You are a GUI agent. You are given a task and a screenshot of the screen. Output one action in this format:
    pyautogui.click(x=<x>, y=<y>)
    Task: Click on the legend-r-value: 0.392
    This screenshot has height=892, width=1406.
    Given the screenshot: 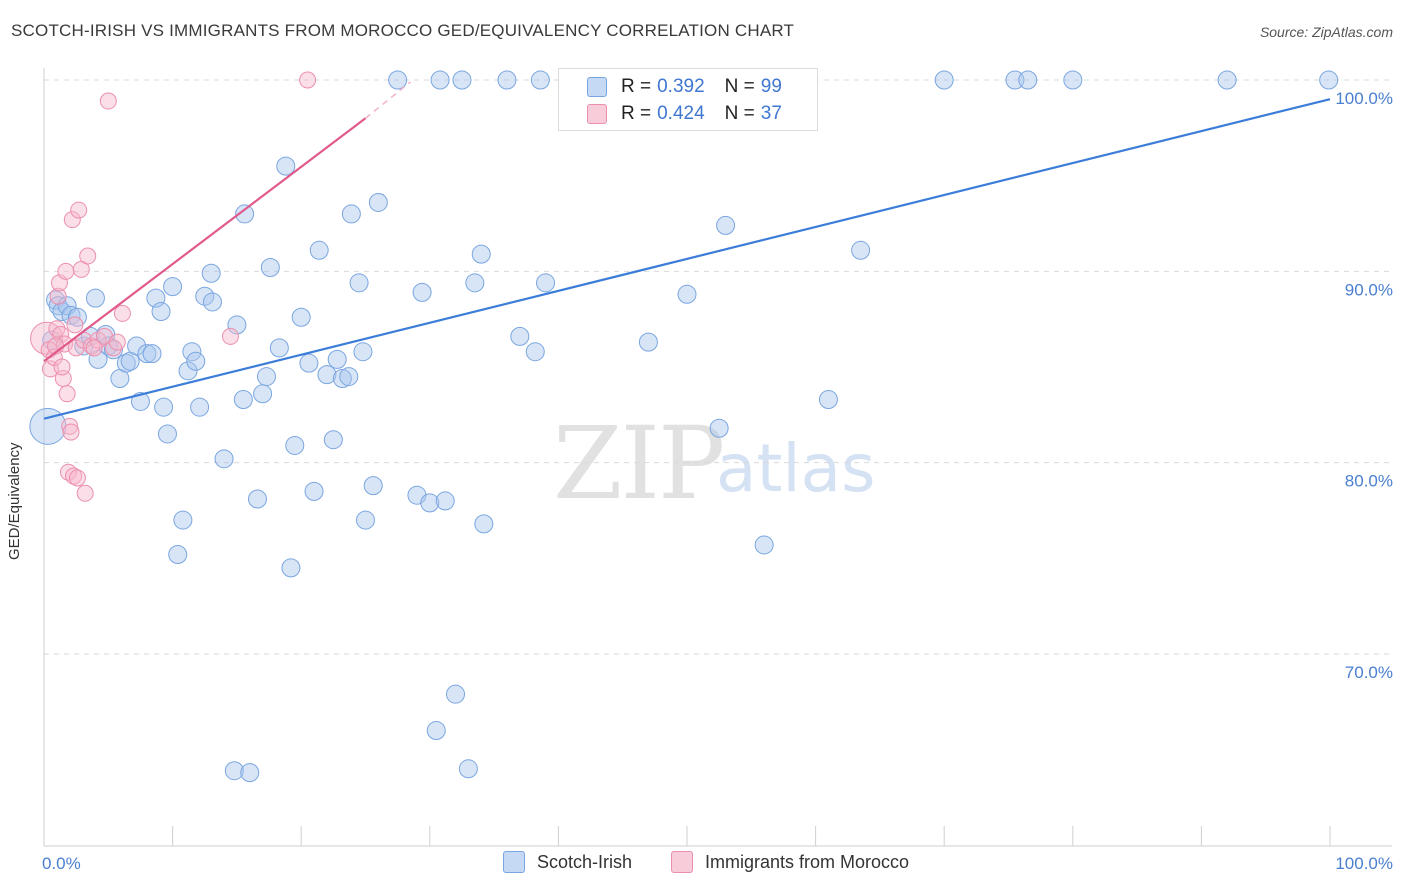 What is the action you would take?
    pyautogui.click(x=681, y=86)
    